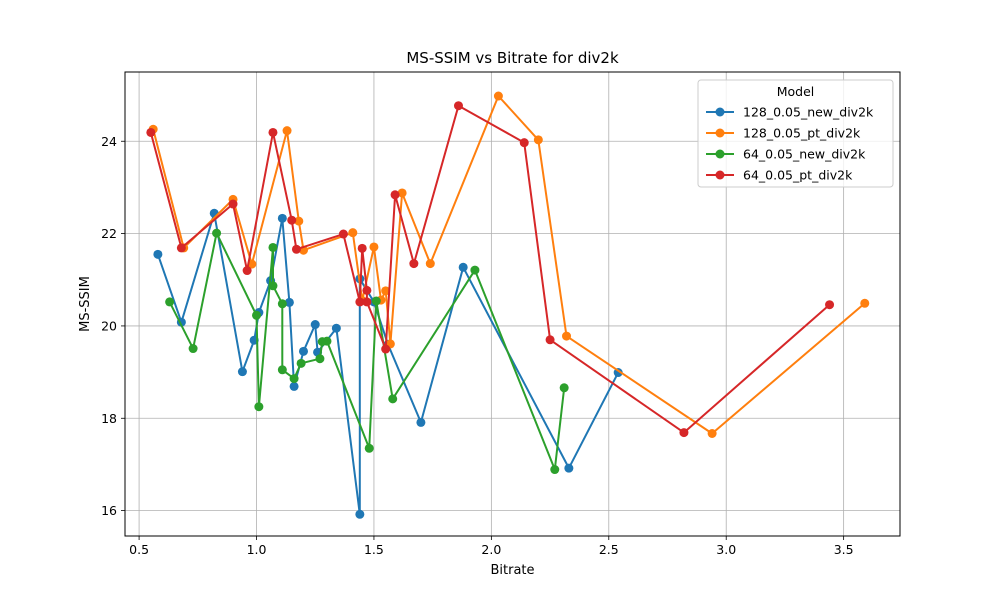 The height and width of the screenshot is (600, 1000). Describe the element at coordinates (85, 304) in the screenshot. I see `y-axis-label: MS-SSIM` at that location.